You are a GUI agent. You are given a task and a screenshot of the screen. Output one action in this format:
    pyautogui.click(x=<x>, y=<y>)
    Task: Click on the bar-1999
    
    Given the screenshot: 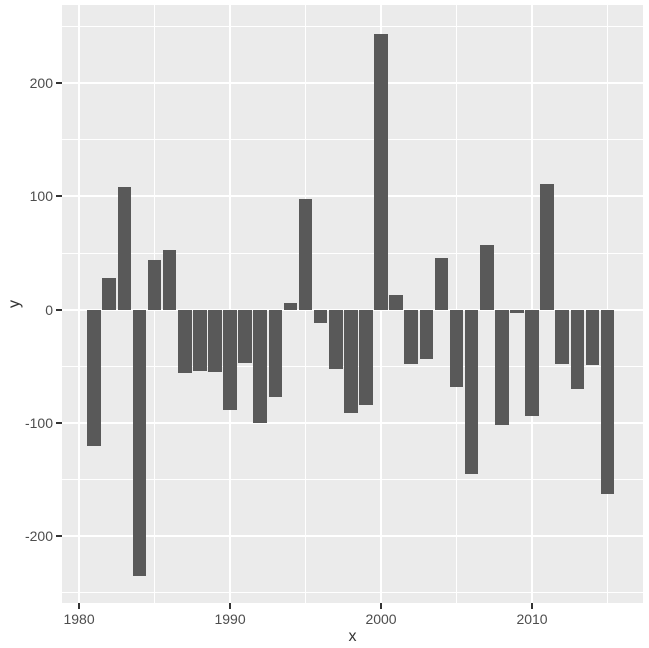 What is the action you would take?
    pyautogui.click(x=366, y=357)
    